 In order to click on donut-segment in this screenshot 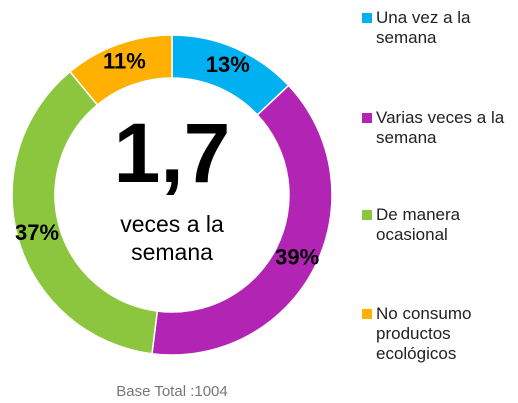, I will do `click(120, 70)`.